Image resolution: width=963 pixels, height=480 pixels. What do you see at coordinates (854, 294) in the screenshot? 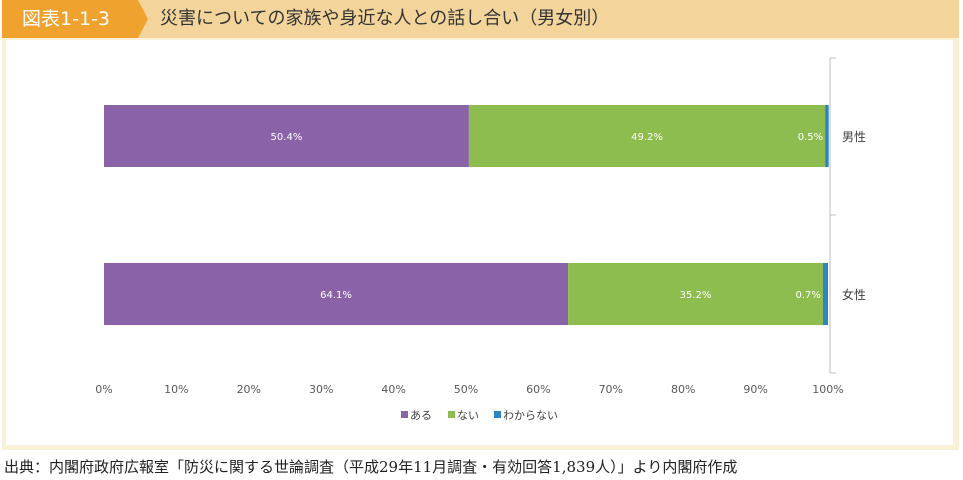
I see `category-label-female: 女性` at bounding box center [854, 294].